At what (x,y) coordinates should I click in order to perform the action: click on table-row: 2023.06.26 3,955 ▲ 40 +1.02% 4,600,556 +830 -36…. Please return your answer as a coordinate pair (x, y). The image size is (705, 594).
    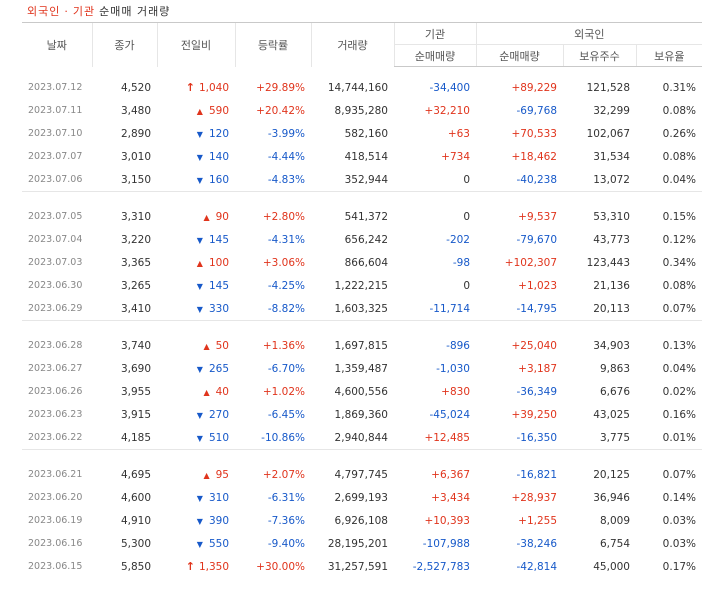
    Looking at the image, I should click on (362, 391).